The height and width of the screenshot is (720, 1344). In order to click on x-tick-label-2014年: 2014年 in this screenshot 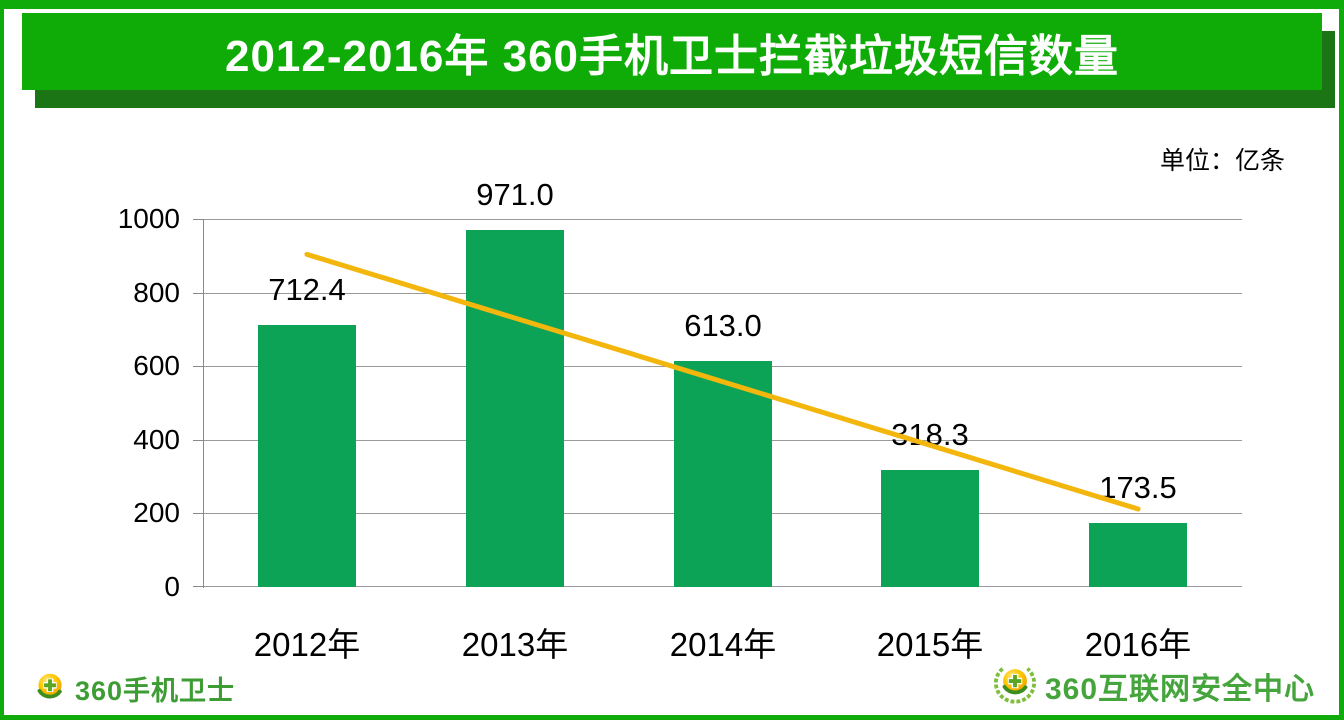, I will do `click(723, 644)`.